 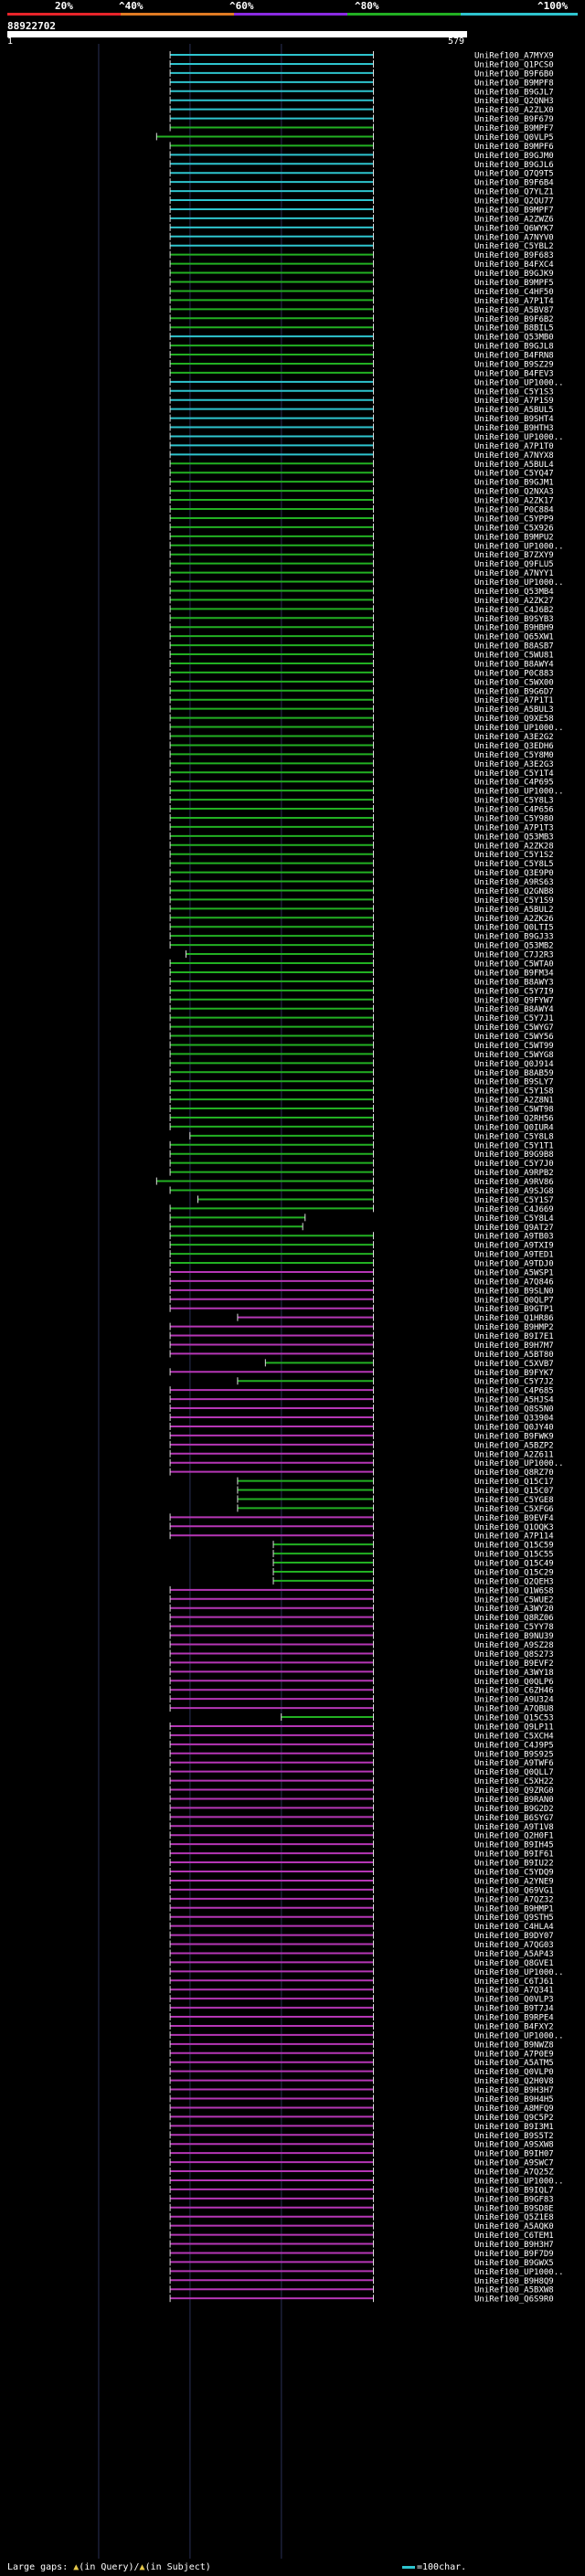 What do you see at coordinates (514, 1092) in the screenshot?
I see `hit-label: UniRef100_C5Y1S8` at bounding box center [514, 1092].